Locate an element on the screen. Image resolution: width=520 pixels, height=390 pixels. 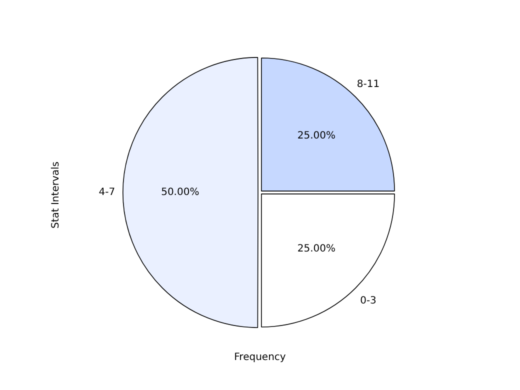
slice-label: 4-7 is located at coordinates (107, 192).